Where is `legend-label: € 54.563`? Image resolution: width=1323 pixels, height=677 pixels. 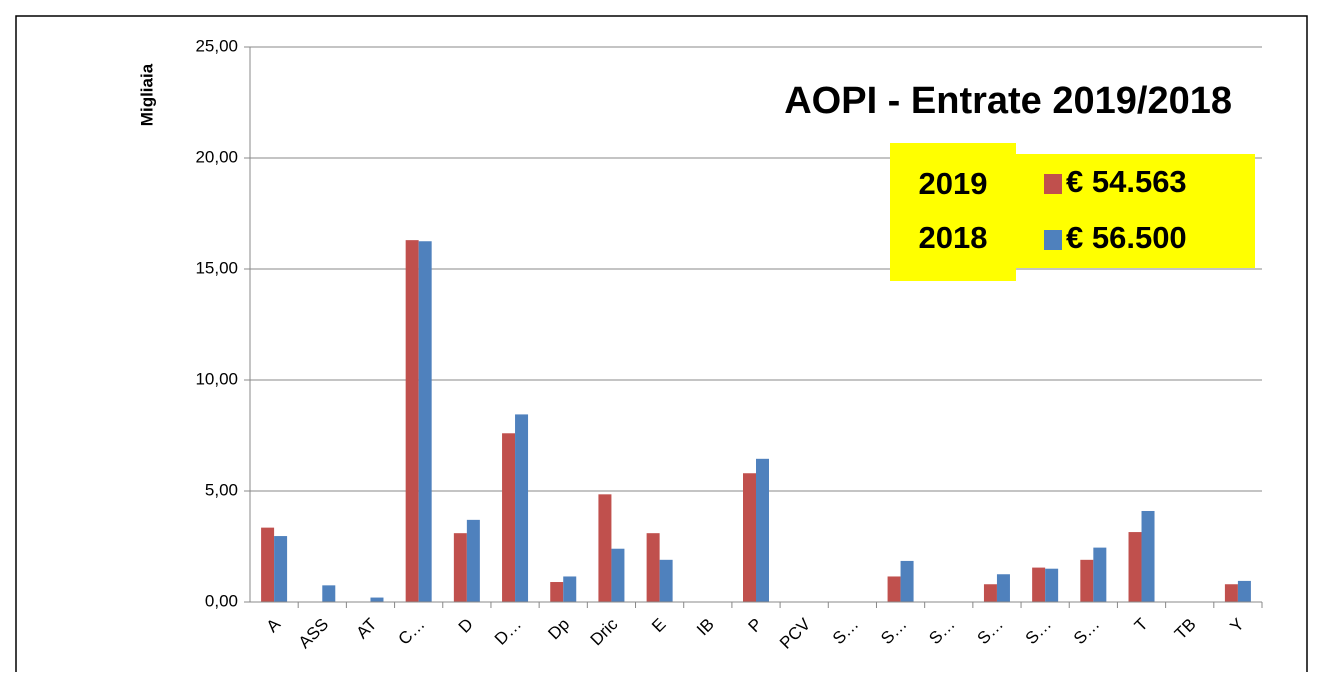 legend-label: € 54.563 is located at coordinates (1126, 181).